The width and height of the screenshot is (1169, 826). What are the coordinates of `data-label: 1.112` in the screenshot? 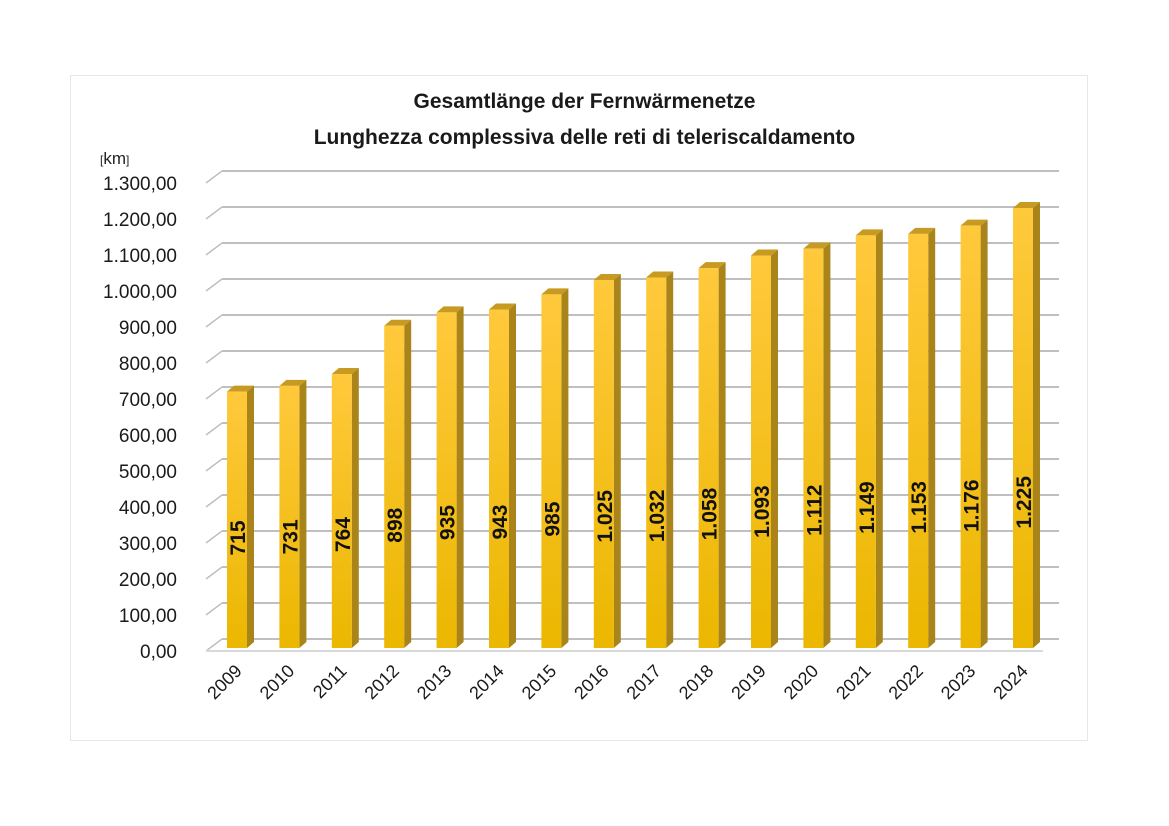 It's located at (814, 510).